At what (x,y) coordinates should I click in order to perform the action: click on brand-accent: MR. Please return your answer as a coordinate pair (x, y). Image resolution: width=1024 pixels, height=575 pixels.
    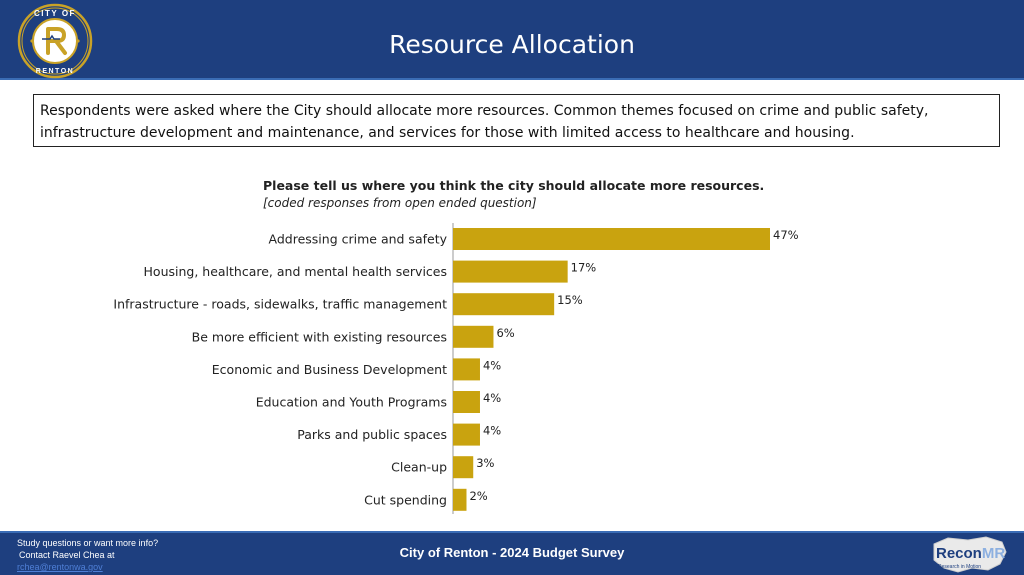
    Looking at the image, I should click on (993, 553).